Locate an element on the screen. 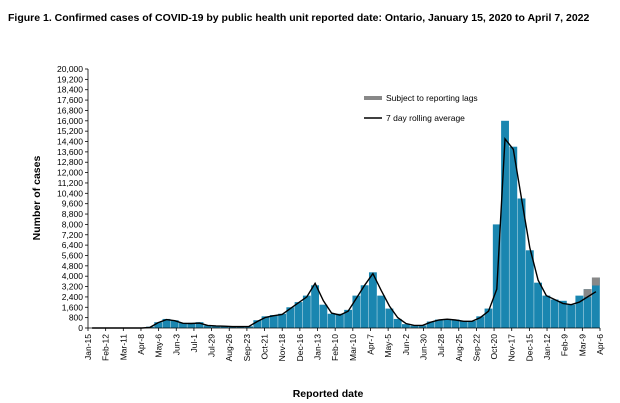 The width and height of the screenshot is (620, 403). x-tick-label: Nov-18 is located at coordinates (282, 348).